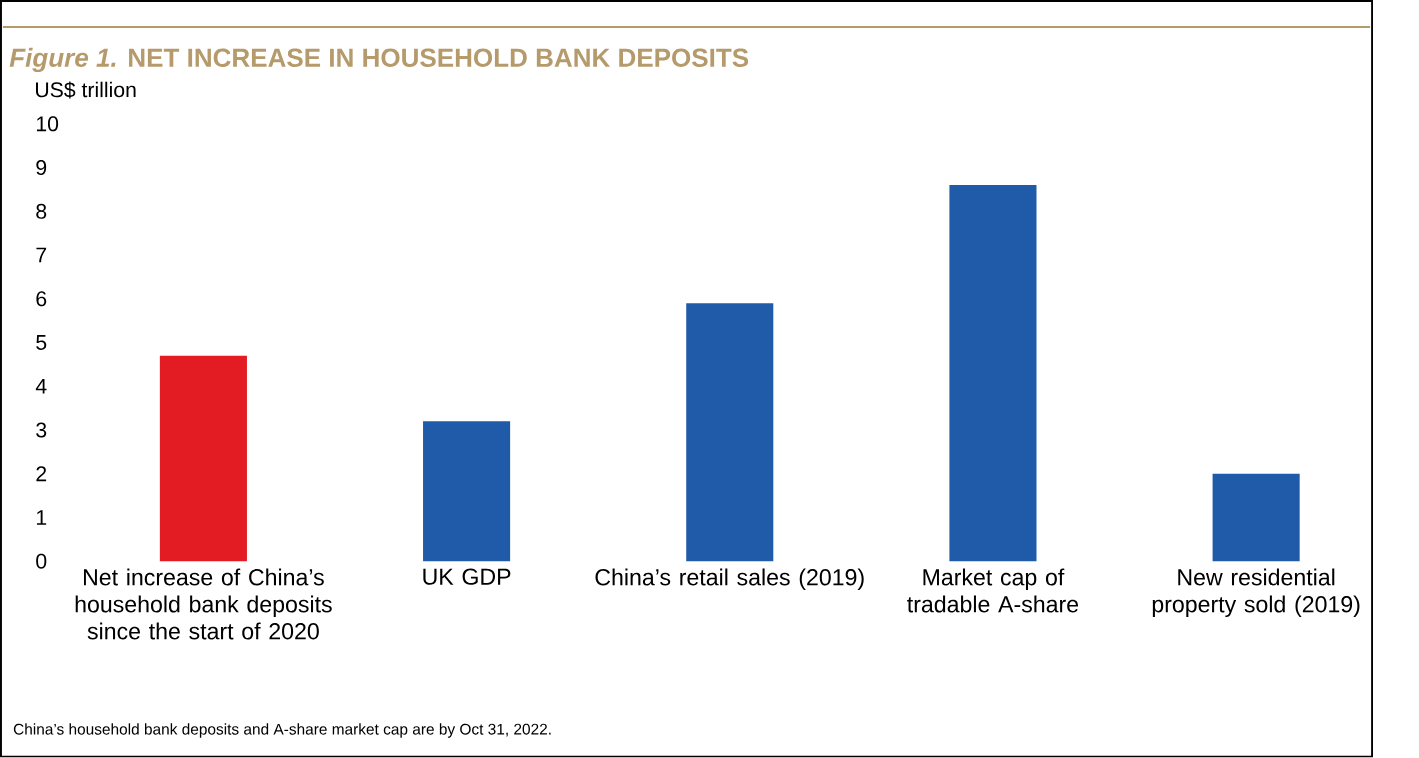 Image resolution: width=1419 pixels, height=758 pixels. Describe the element at coordinates (1256, 593) in the screenshot. I see `x-tick-label: New residential property sold (2019)` at that location.